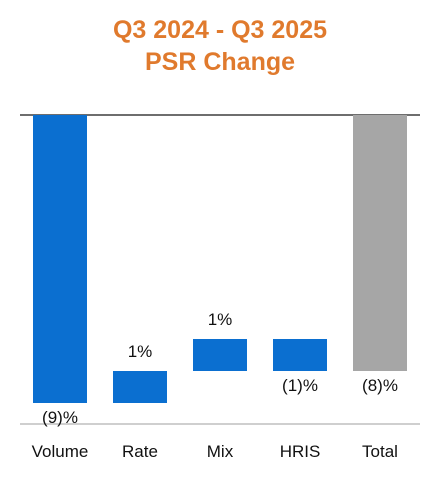 Image resolution: width=440 pixels, height=480 pixels. Describe the element at coordinates (300, 355) in the screenshot. I see `bar-hris` at that location.